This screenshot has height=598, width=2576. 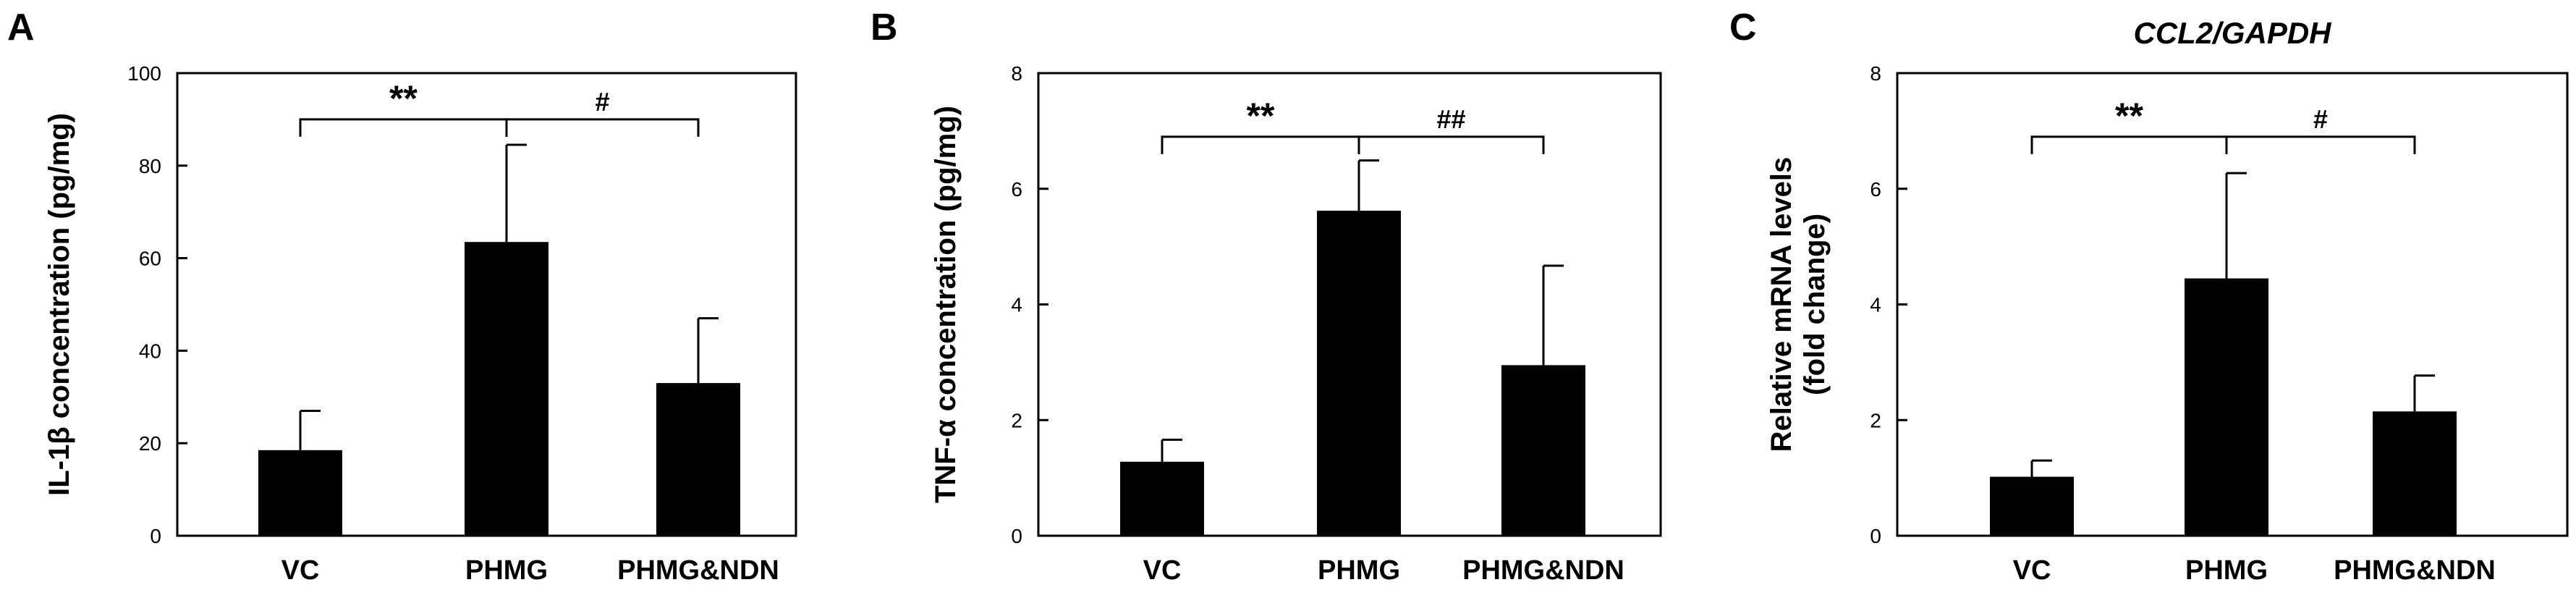 What do you see at coordinates (150, 166) in the screenshot?
I see `y-tick-label: 80` at bounding box center [150, 166].